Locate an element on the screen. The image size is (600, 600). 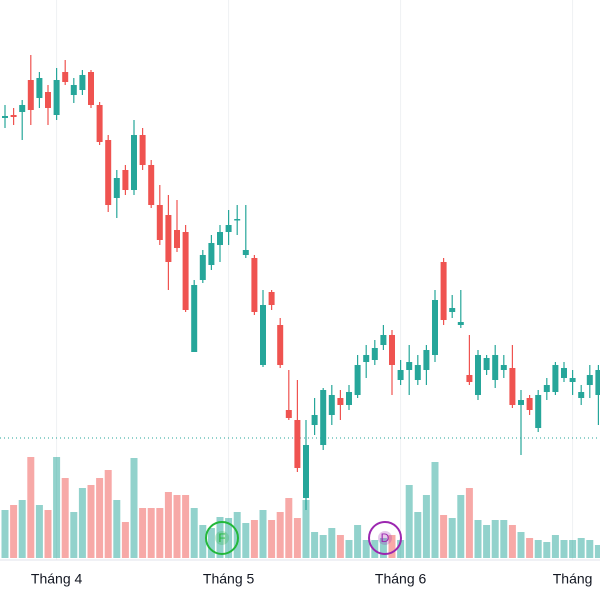
event-label: F is located at coordinates (221, 538).